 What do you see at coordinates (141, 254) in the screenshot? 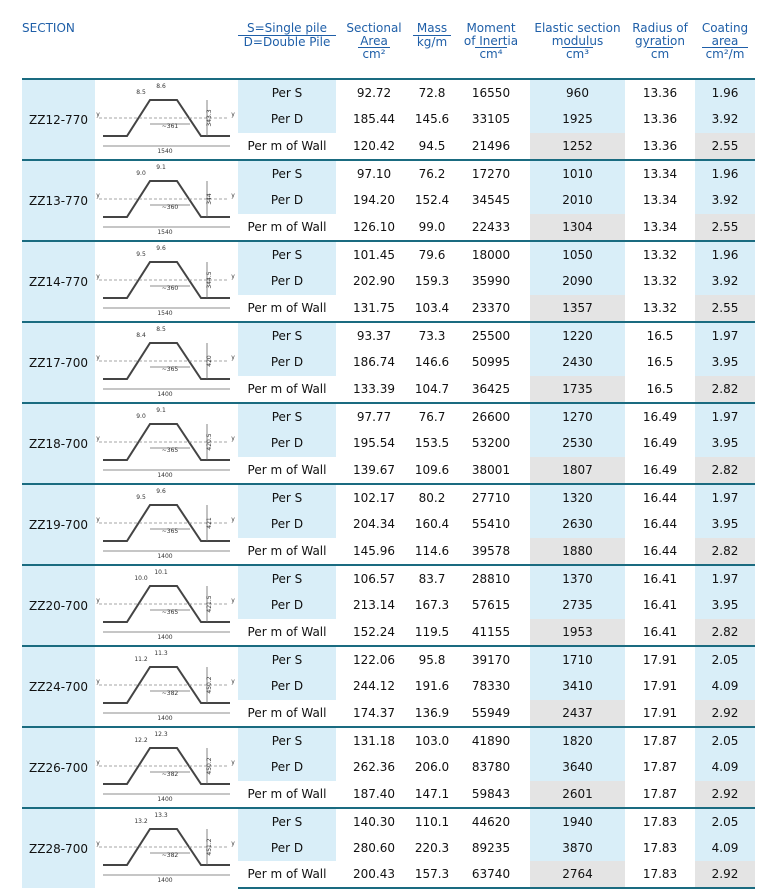
I see `flange-thickness: 9.5` at bounding box center [141, 254].